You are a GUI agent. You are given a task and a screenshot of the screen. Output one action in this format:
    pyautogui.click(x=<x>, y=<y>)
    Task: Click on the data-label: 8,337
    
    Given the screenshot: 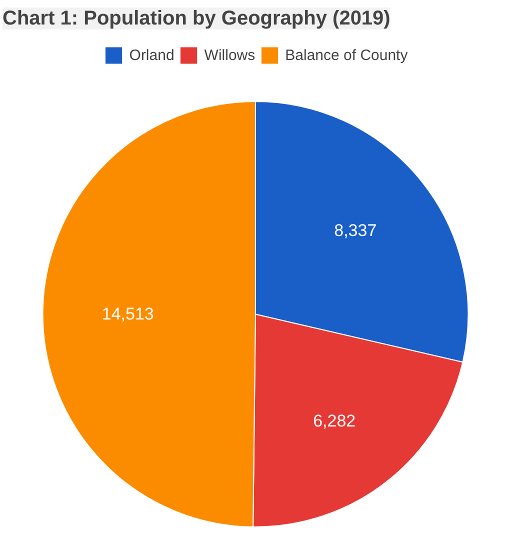 What is the action you would take?
    pyautogui.click(x=355, y=230)
    